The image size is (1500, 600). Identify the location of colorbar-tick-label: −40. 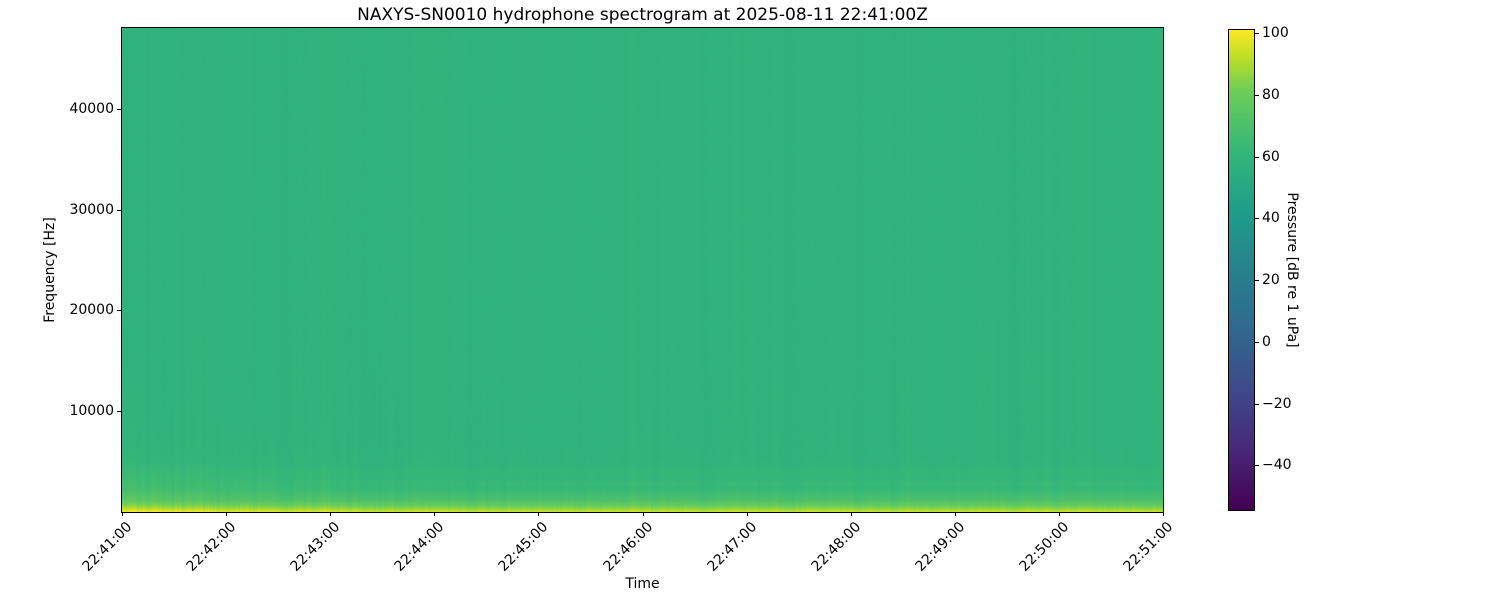
(1277, 465).